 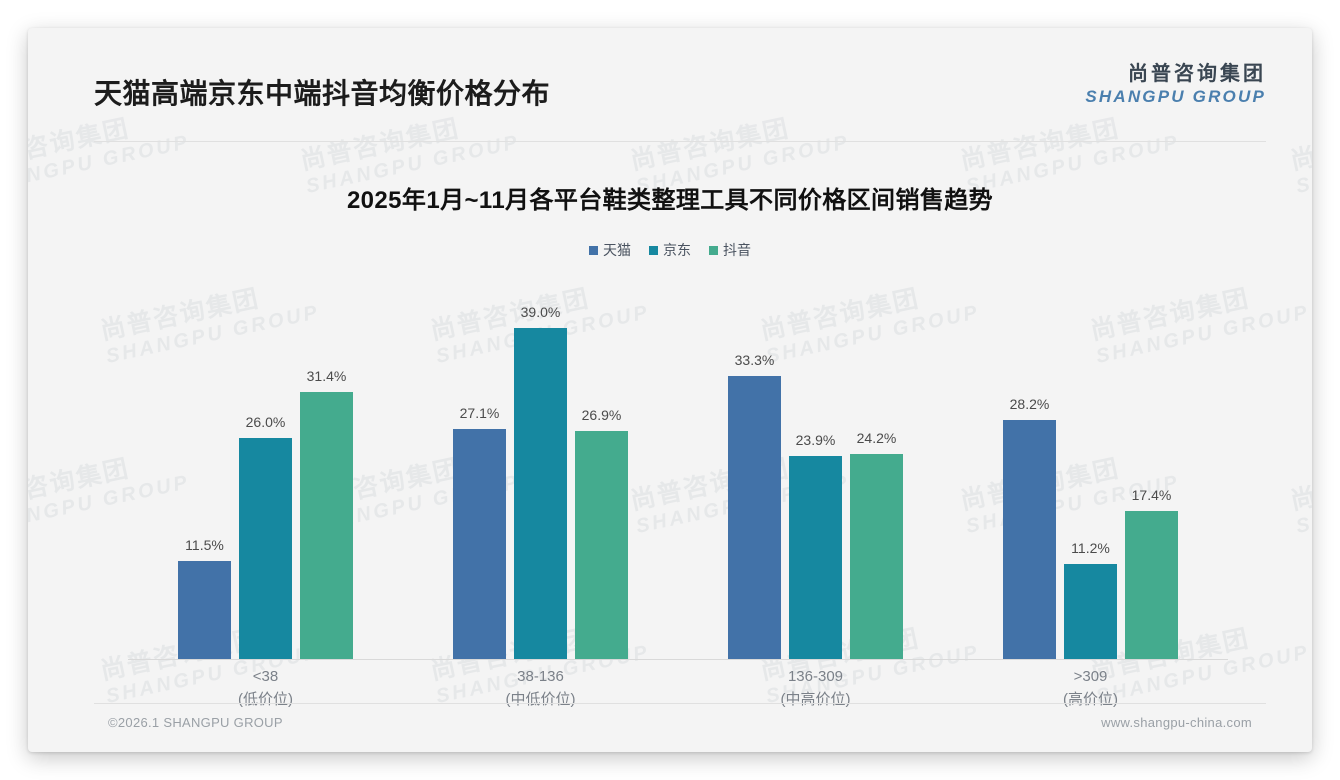 I want to click on bar-京东->309, so click(x=1090, y=611).